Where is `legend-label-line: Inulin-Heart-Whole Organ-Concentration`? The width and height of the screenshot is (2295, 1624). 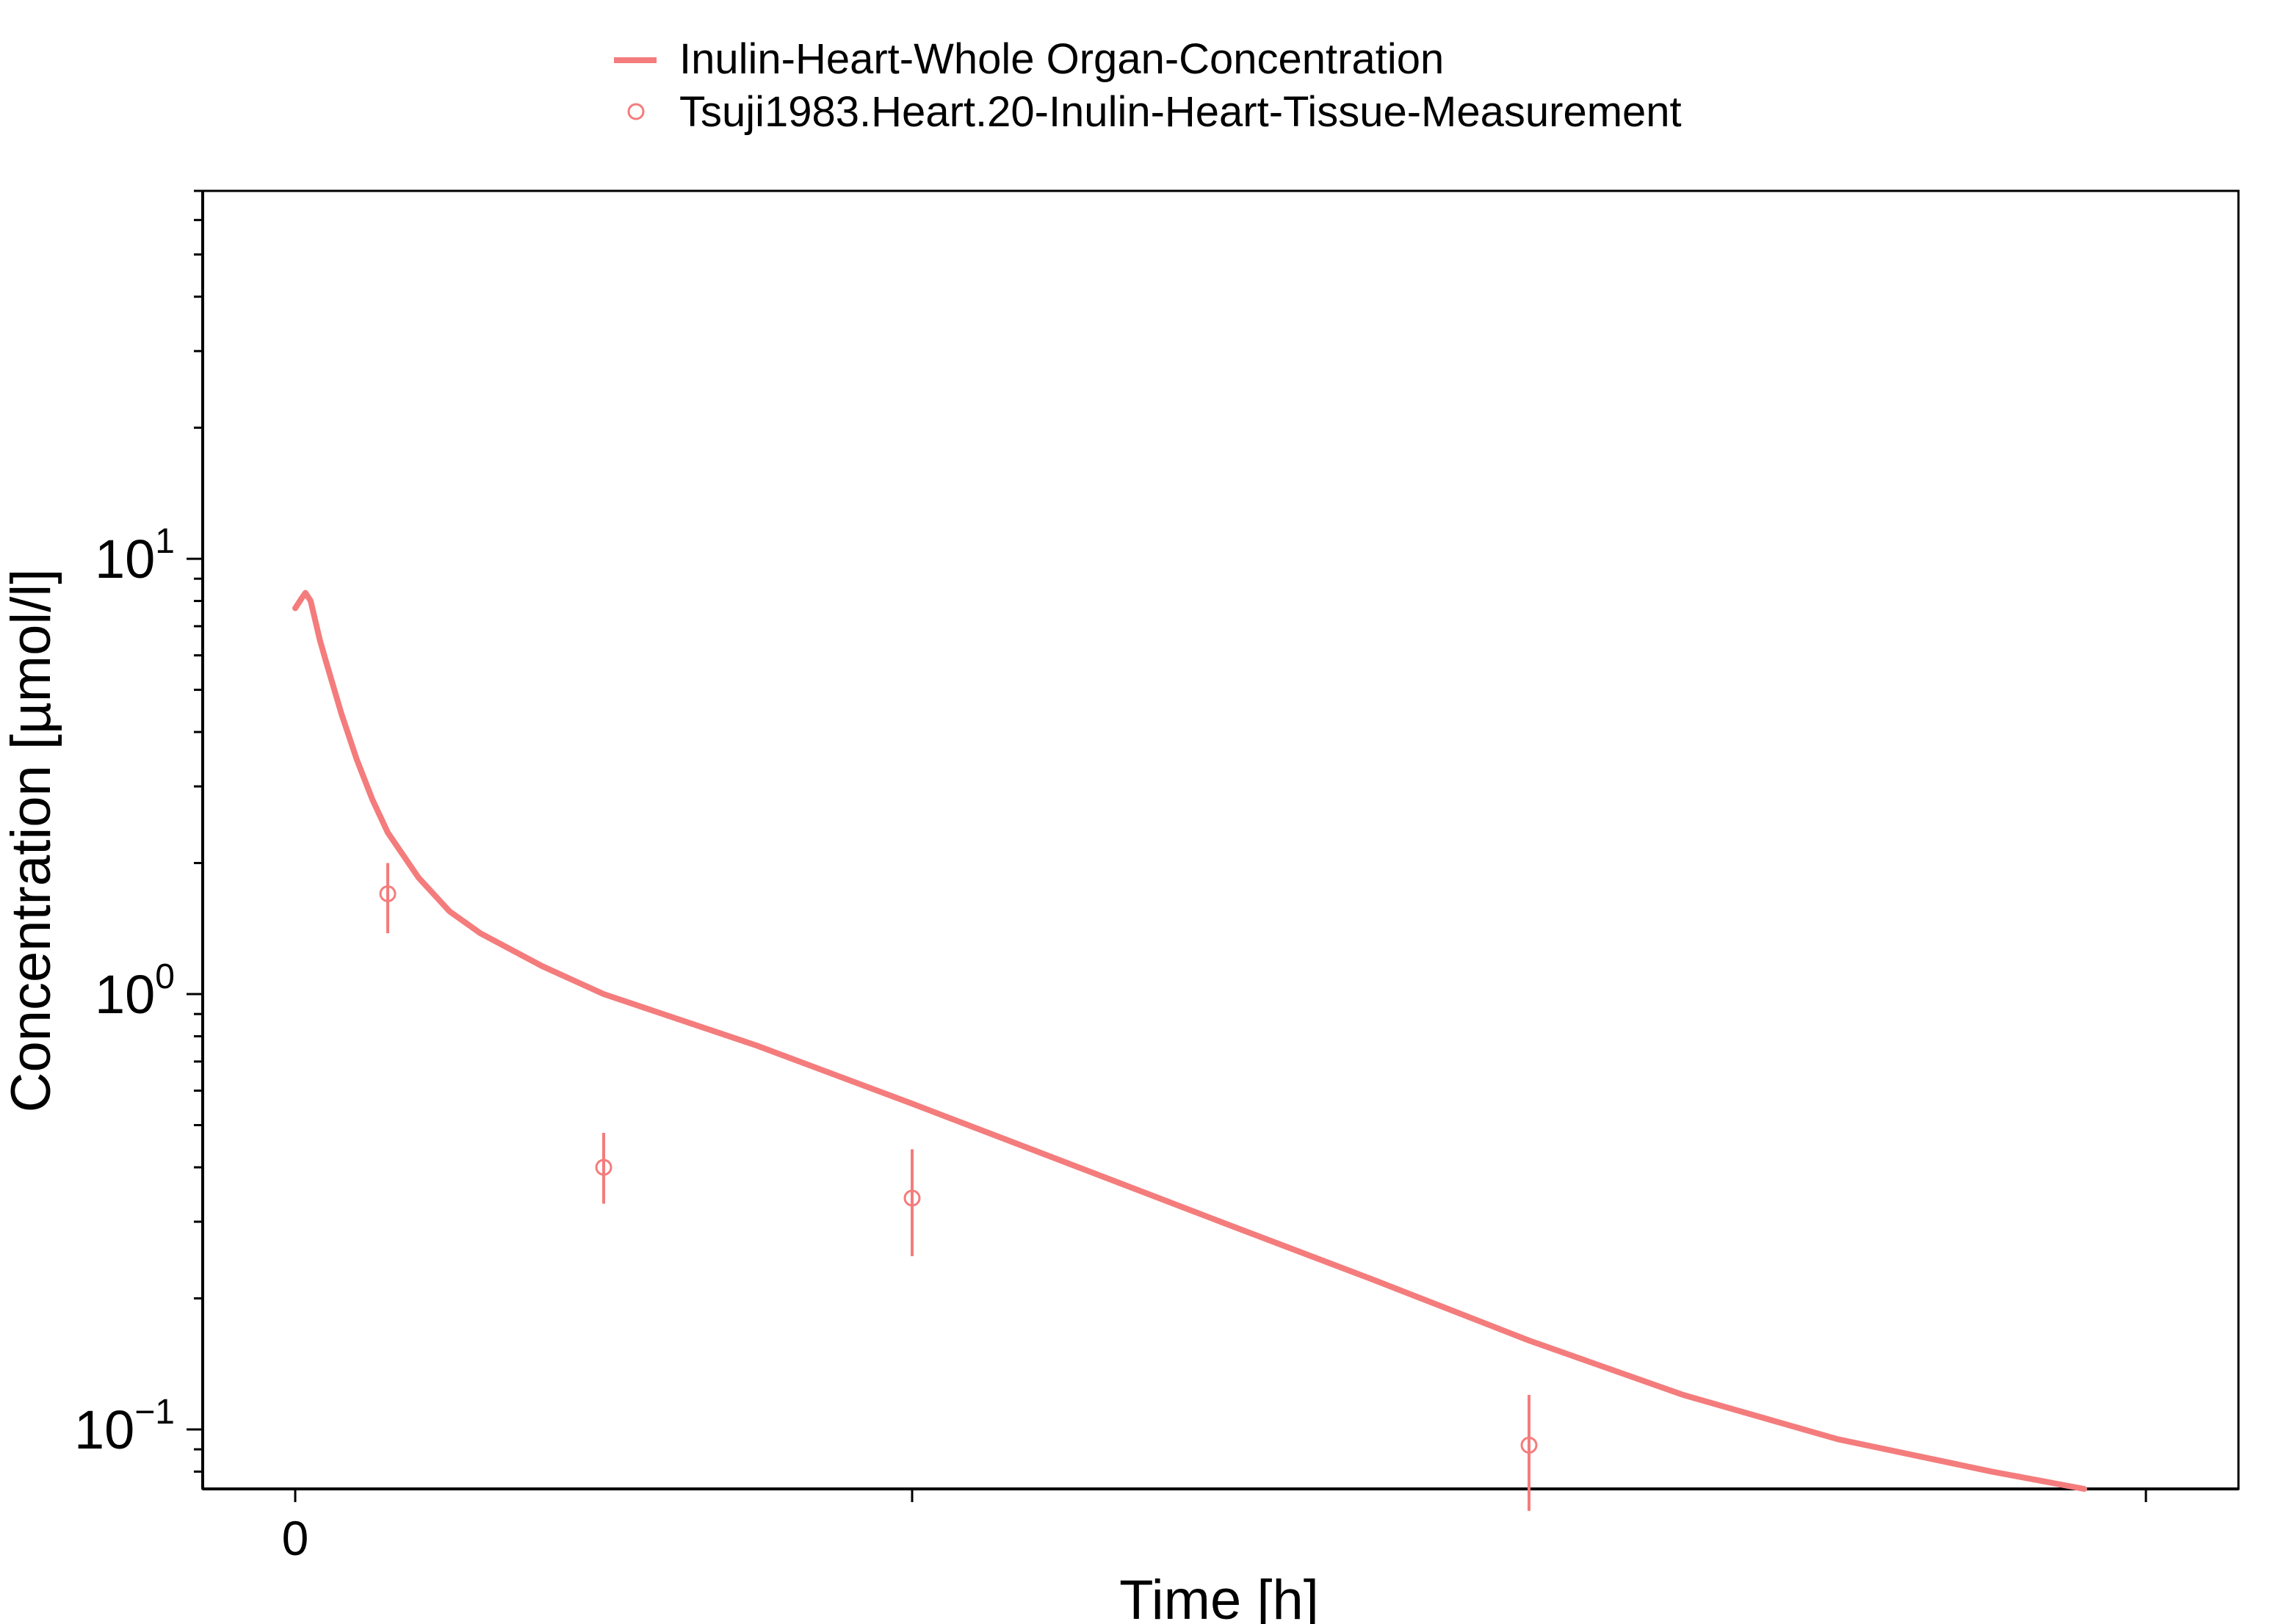 legend-label-line: Inulin-Heart-Whole Organ-Concentration is located at coordinates (1061, 59).